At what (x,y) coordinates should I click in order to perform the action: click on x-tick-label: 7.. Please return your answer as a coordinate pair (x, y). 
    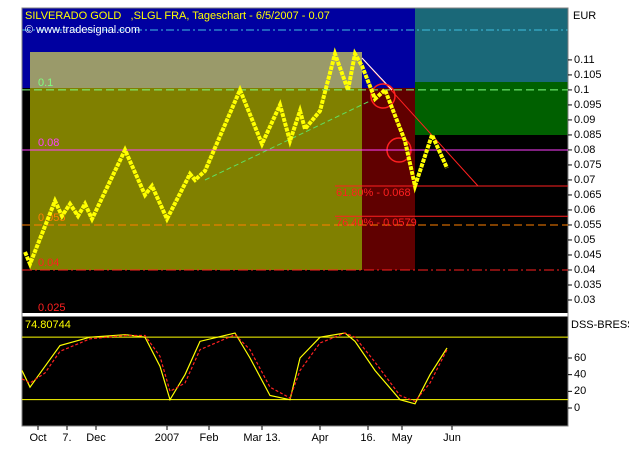
    Looking at the image, I should click on (66, 438).